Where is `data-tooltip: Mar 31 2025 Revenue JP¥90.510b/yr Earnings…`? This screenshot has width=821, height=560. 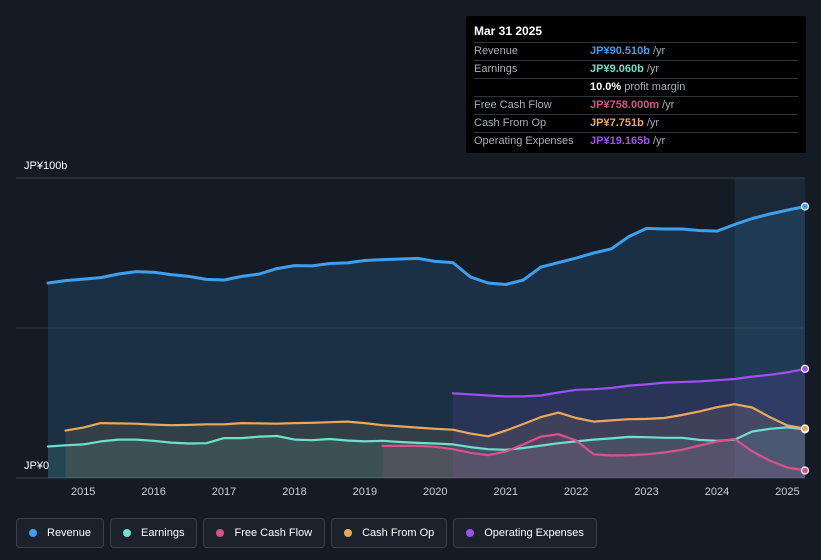 data-tooltip: Mar 31 2025 Revenue JP¥90.510b/yr Earnings… is located at coordinates (636, 84).